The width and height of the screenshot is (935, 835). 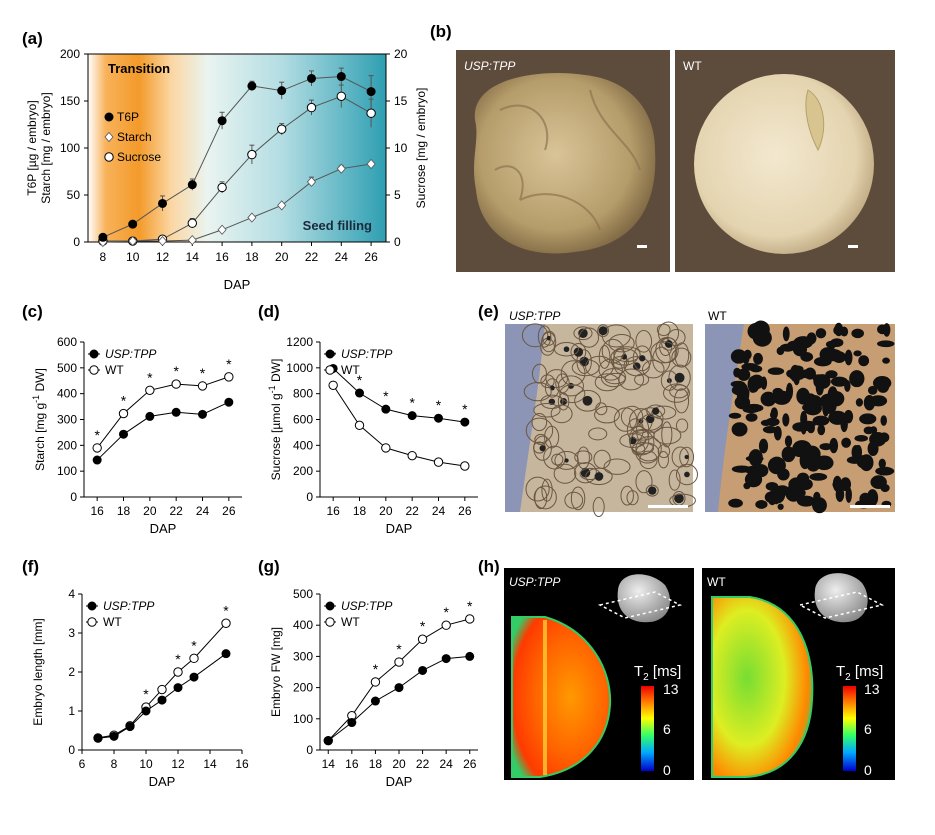 I want to click on section-plane-left, so click(x=640, y=605).